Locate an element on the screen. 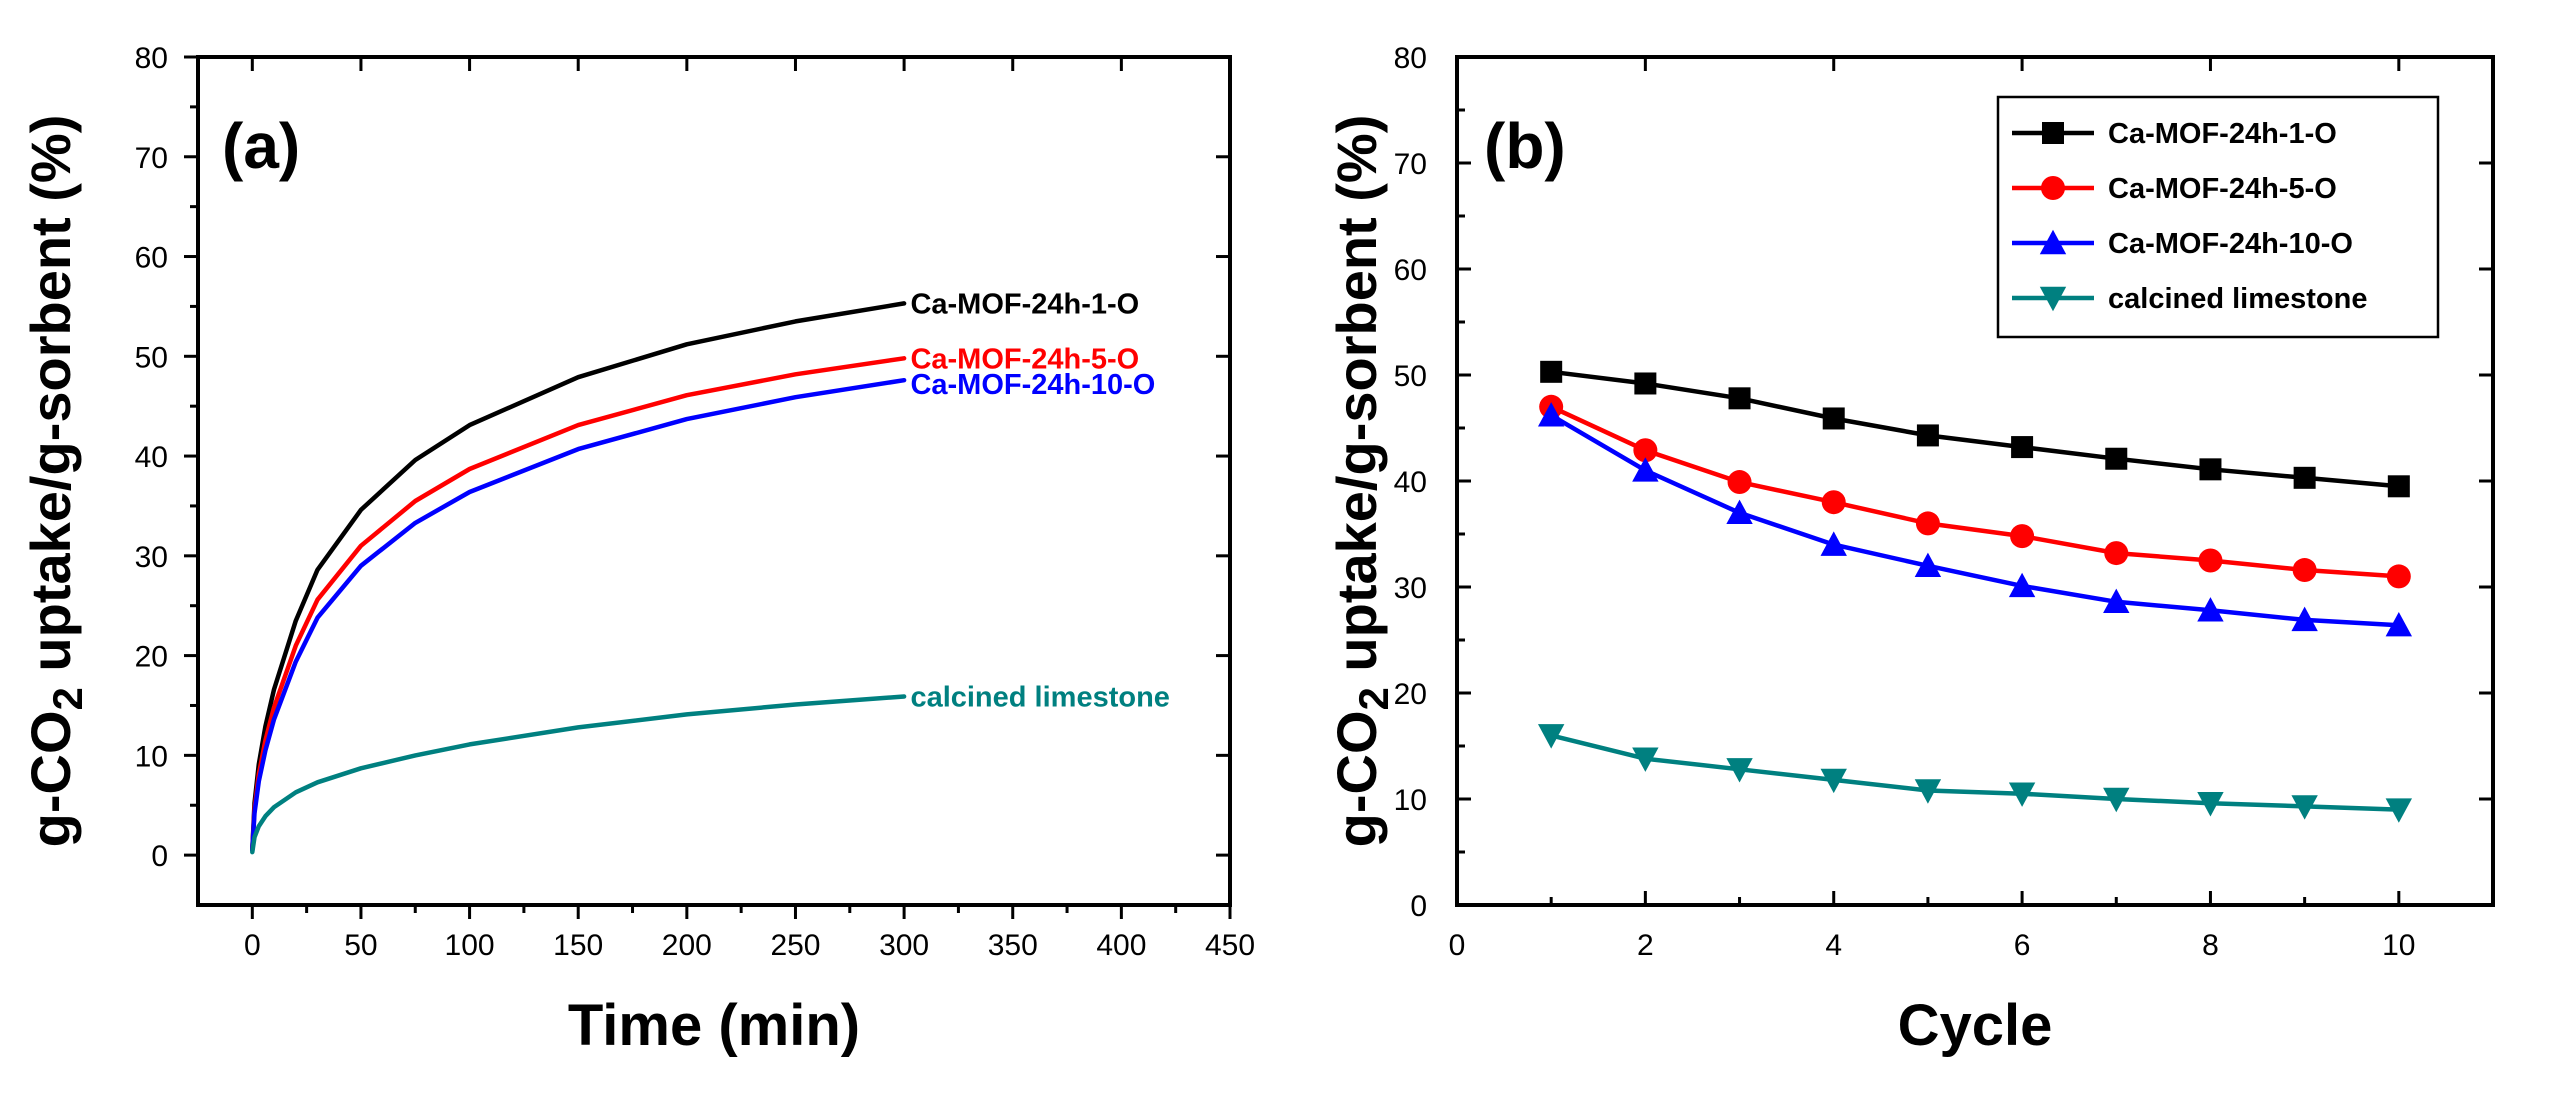 The width and height of the screenshot is (2568, 1095). panel-b-y-tick-label: 30 is located at coordinates (1410, 588).